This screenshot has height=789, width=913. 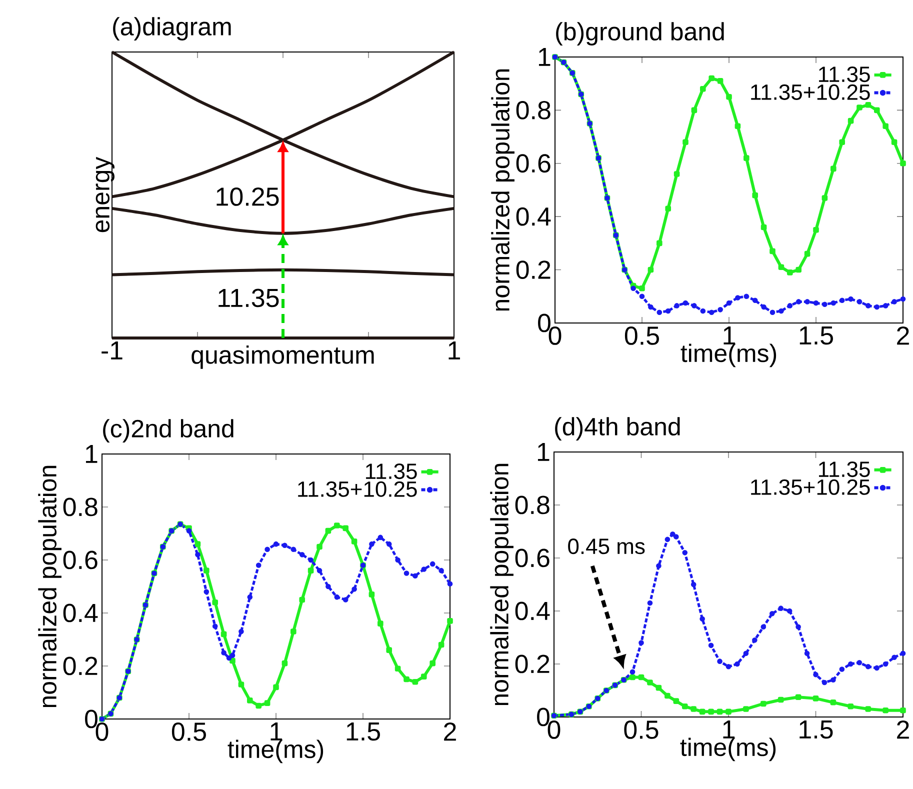 I want to click on x-axis-title: quasimomentum, so click(x=283, y=357).